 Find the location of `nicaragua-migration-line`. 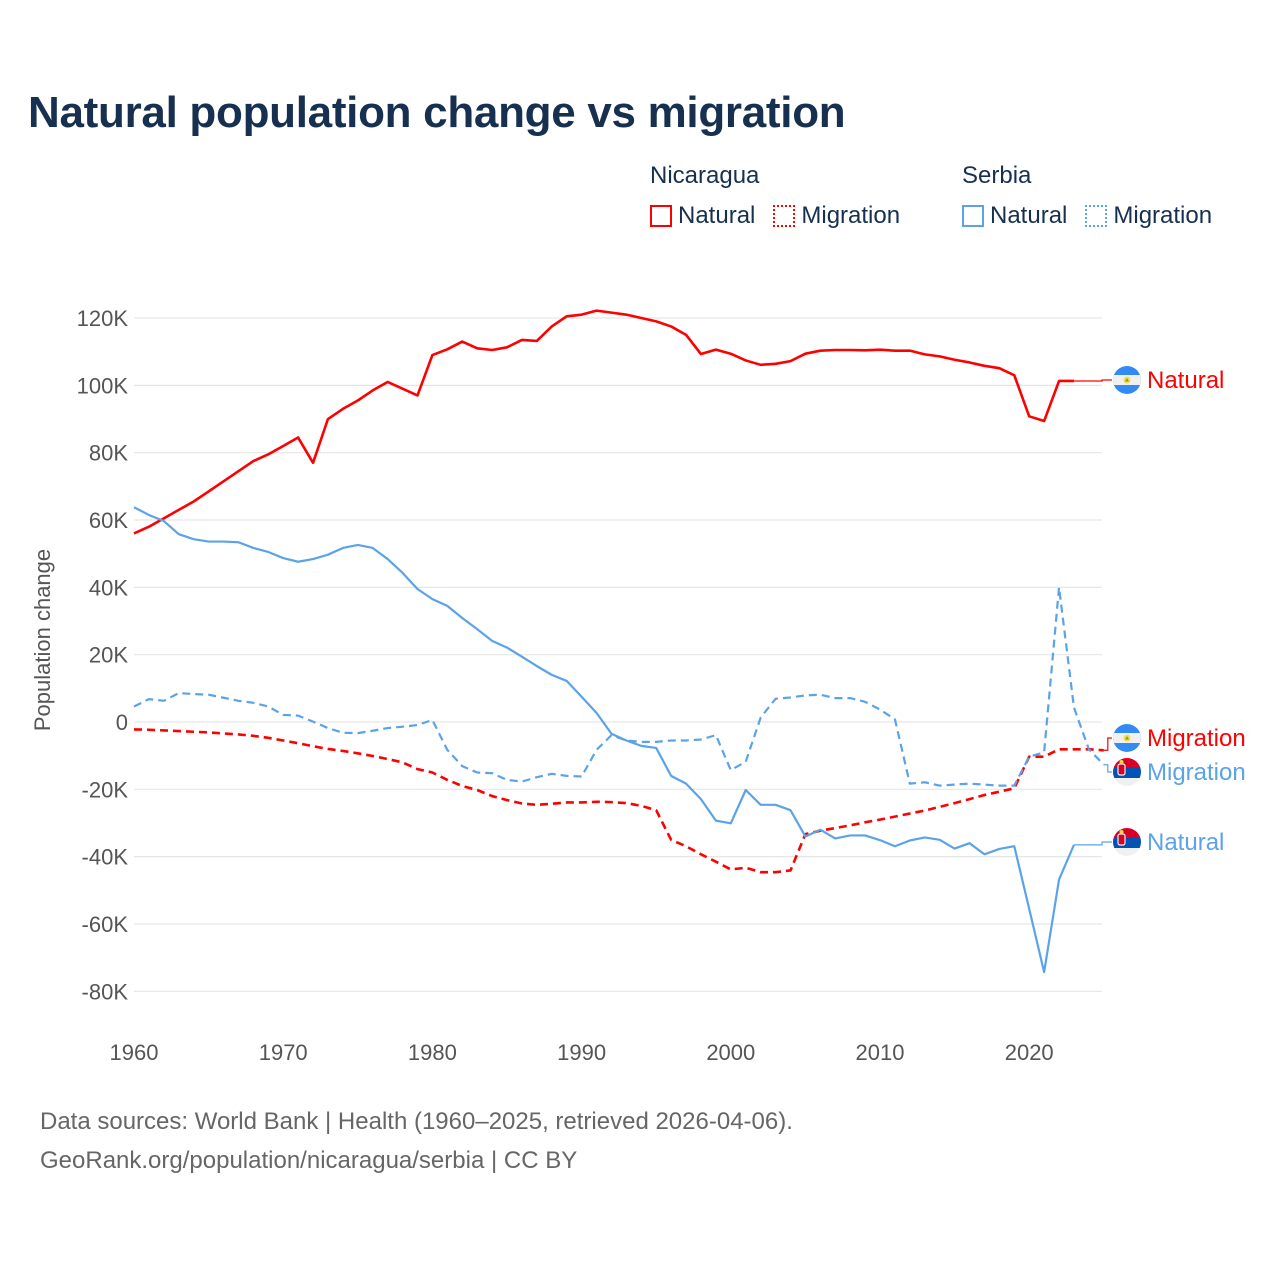

nicaragua-migration-line is located at coordinates (618, 801).